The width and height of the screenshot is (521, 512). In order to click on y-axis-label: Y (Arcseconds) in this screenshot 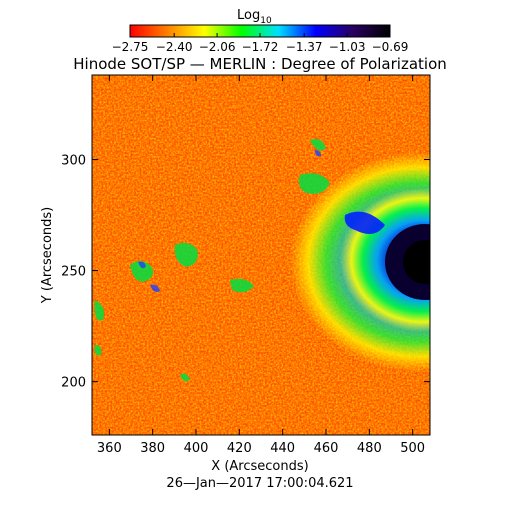, I will do `click(47, 255)`.